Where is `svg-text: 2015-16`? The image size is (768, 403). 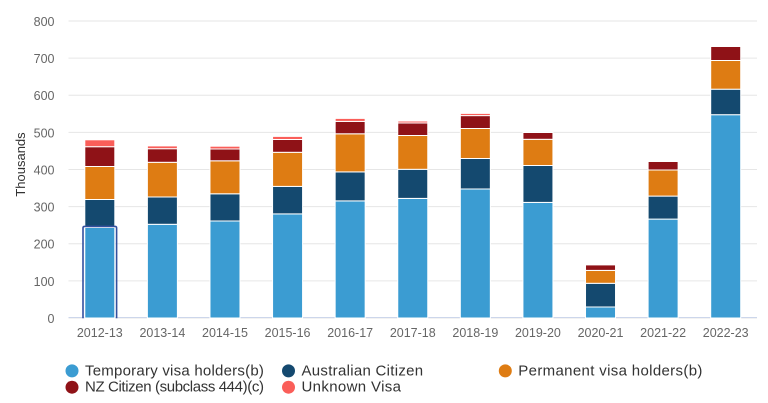
svg-text: 2015-16 is located at coordinates (288, 333).